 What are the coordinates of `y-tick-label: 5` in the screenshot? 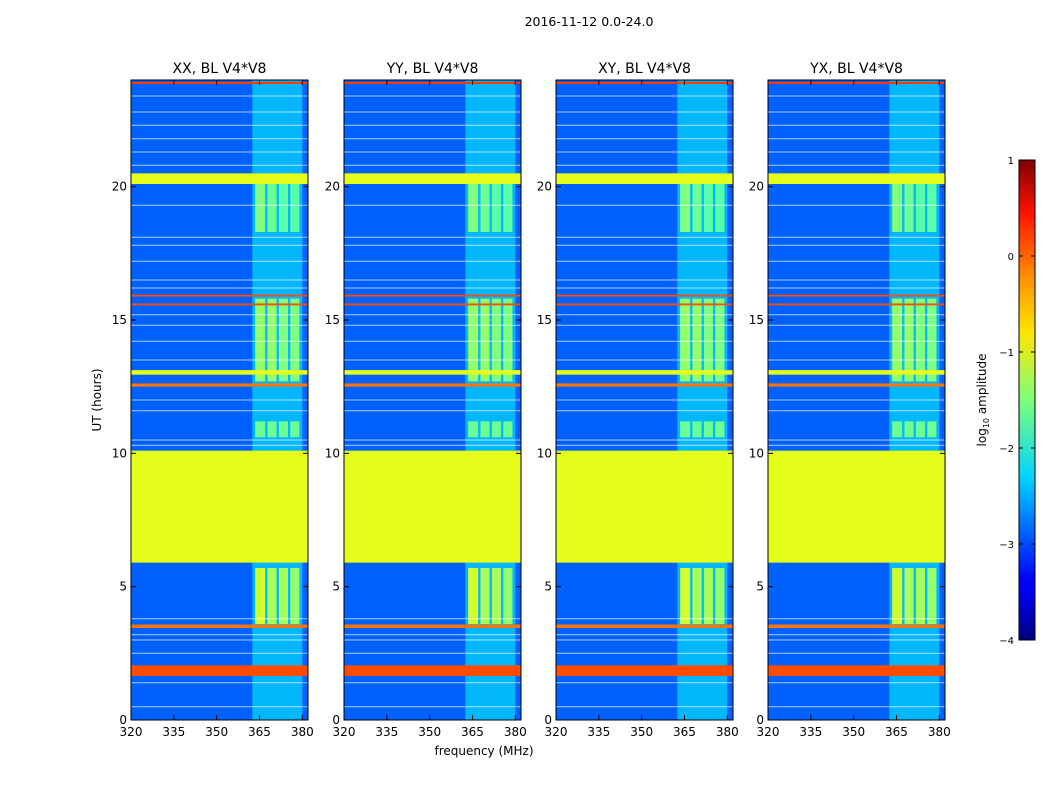 It's located at (123, 587).